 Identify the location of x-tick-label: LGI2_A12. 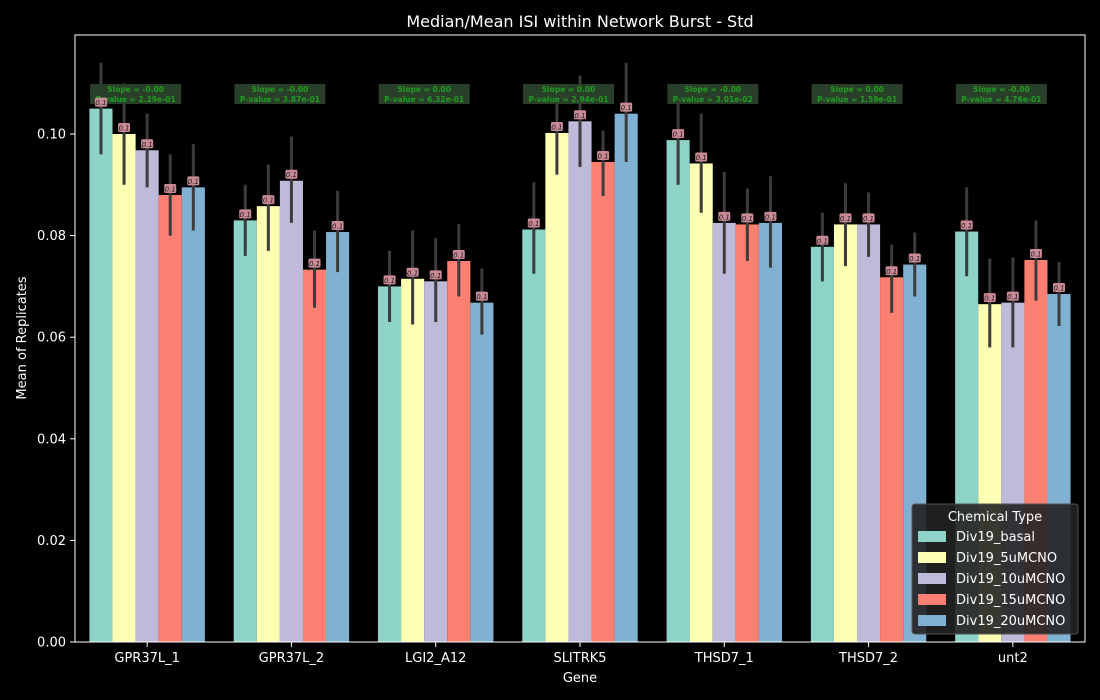
(435, 658).